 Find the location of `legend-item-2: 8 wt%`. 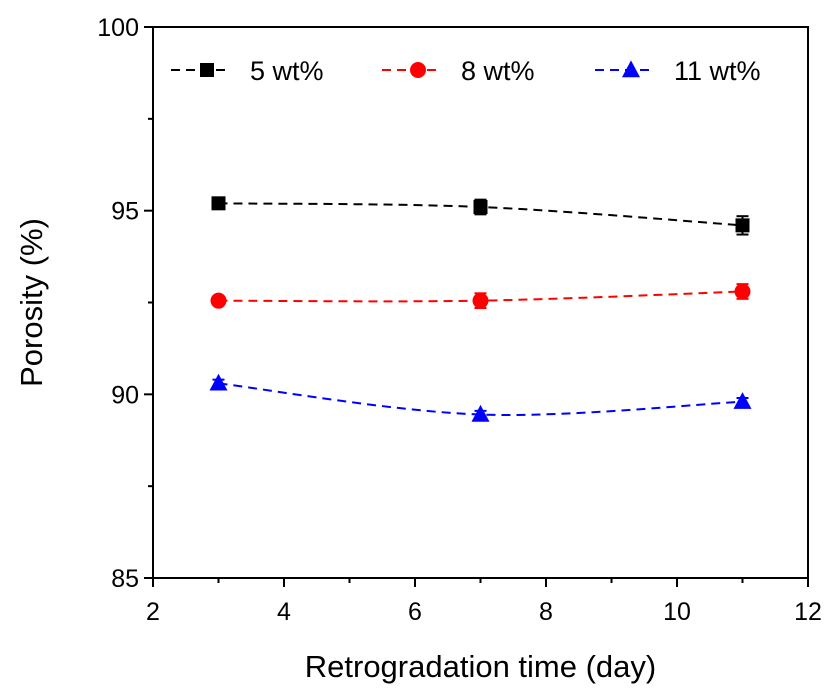

legend-item-2: 8 wt% is located at coordinates (458, 71).